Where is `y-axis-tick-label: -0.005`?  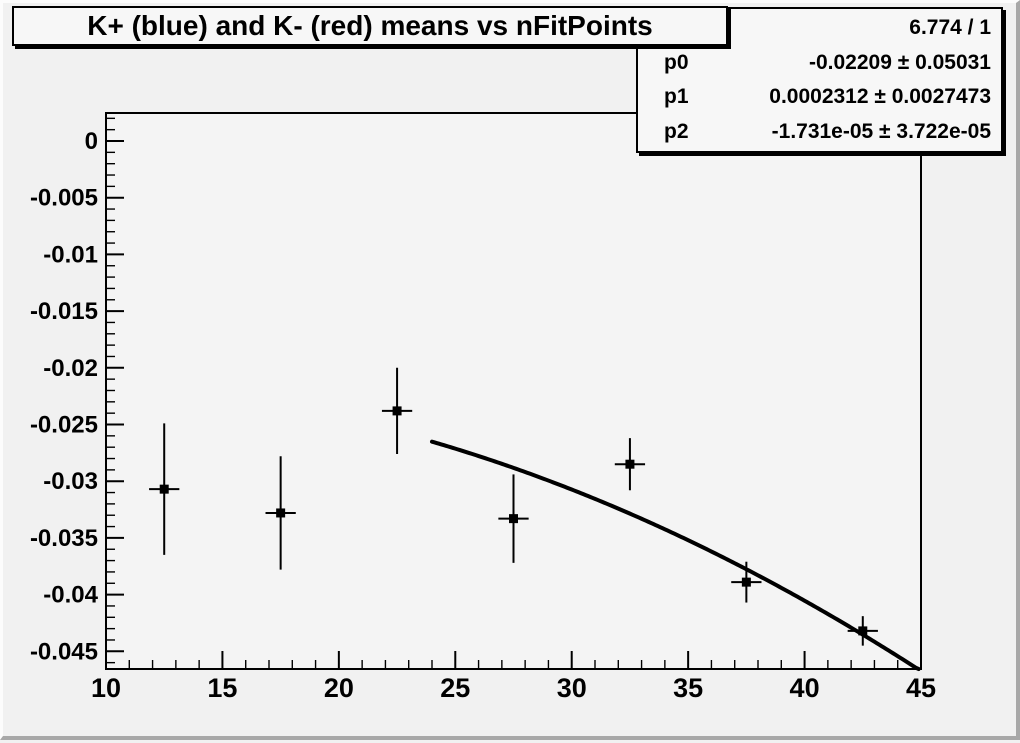 y-axis-tick-label: -0.005 is located at coordinates (64, 198).